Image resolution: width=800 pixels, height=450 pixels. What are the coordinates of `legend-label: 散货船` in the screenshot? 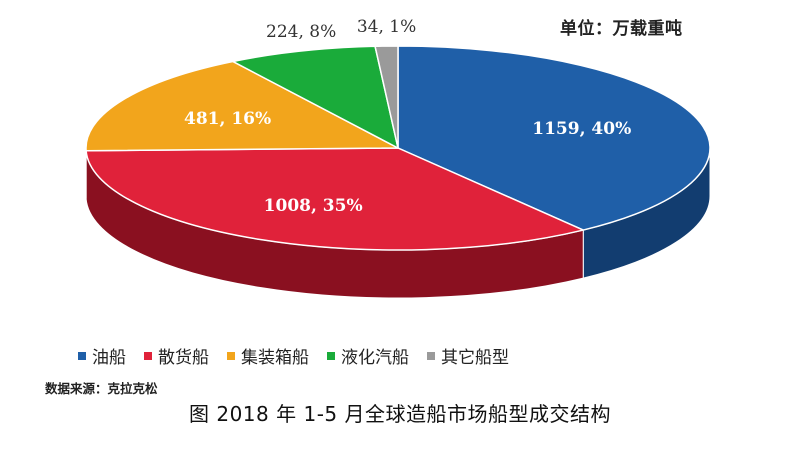 It's located at (183, 358).